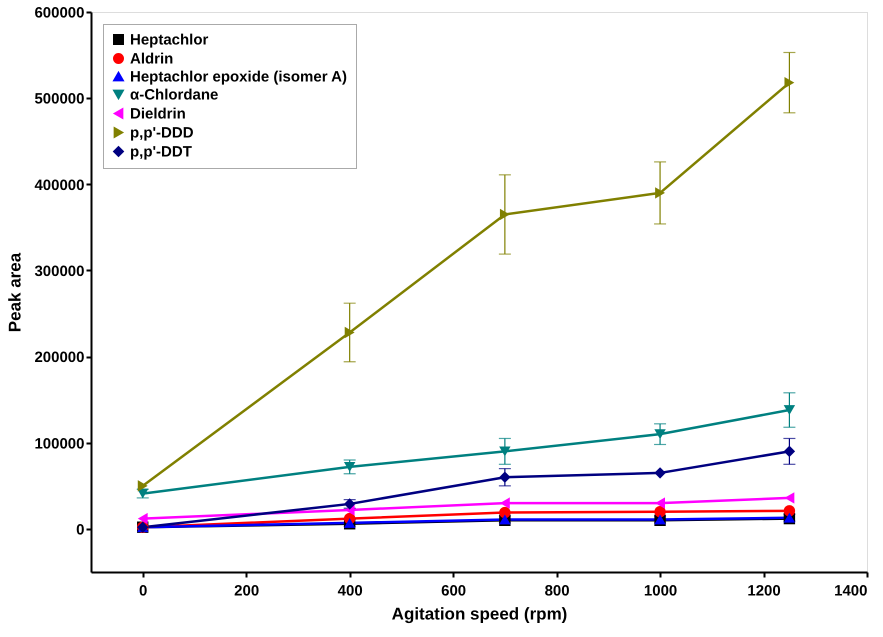 The width and height of the screenshot is (883, 637). What do you see at coordinates (661, 591) in the screenshot?
I see `x-tick-label: 1000` at bounding box center [661, 591].